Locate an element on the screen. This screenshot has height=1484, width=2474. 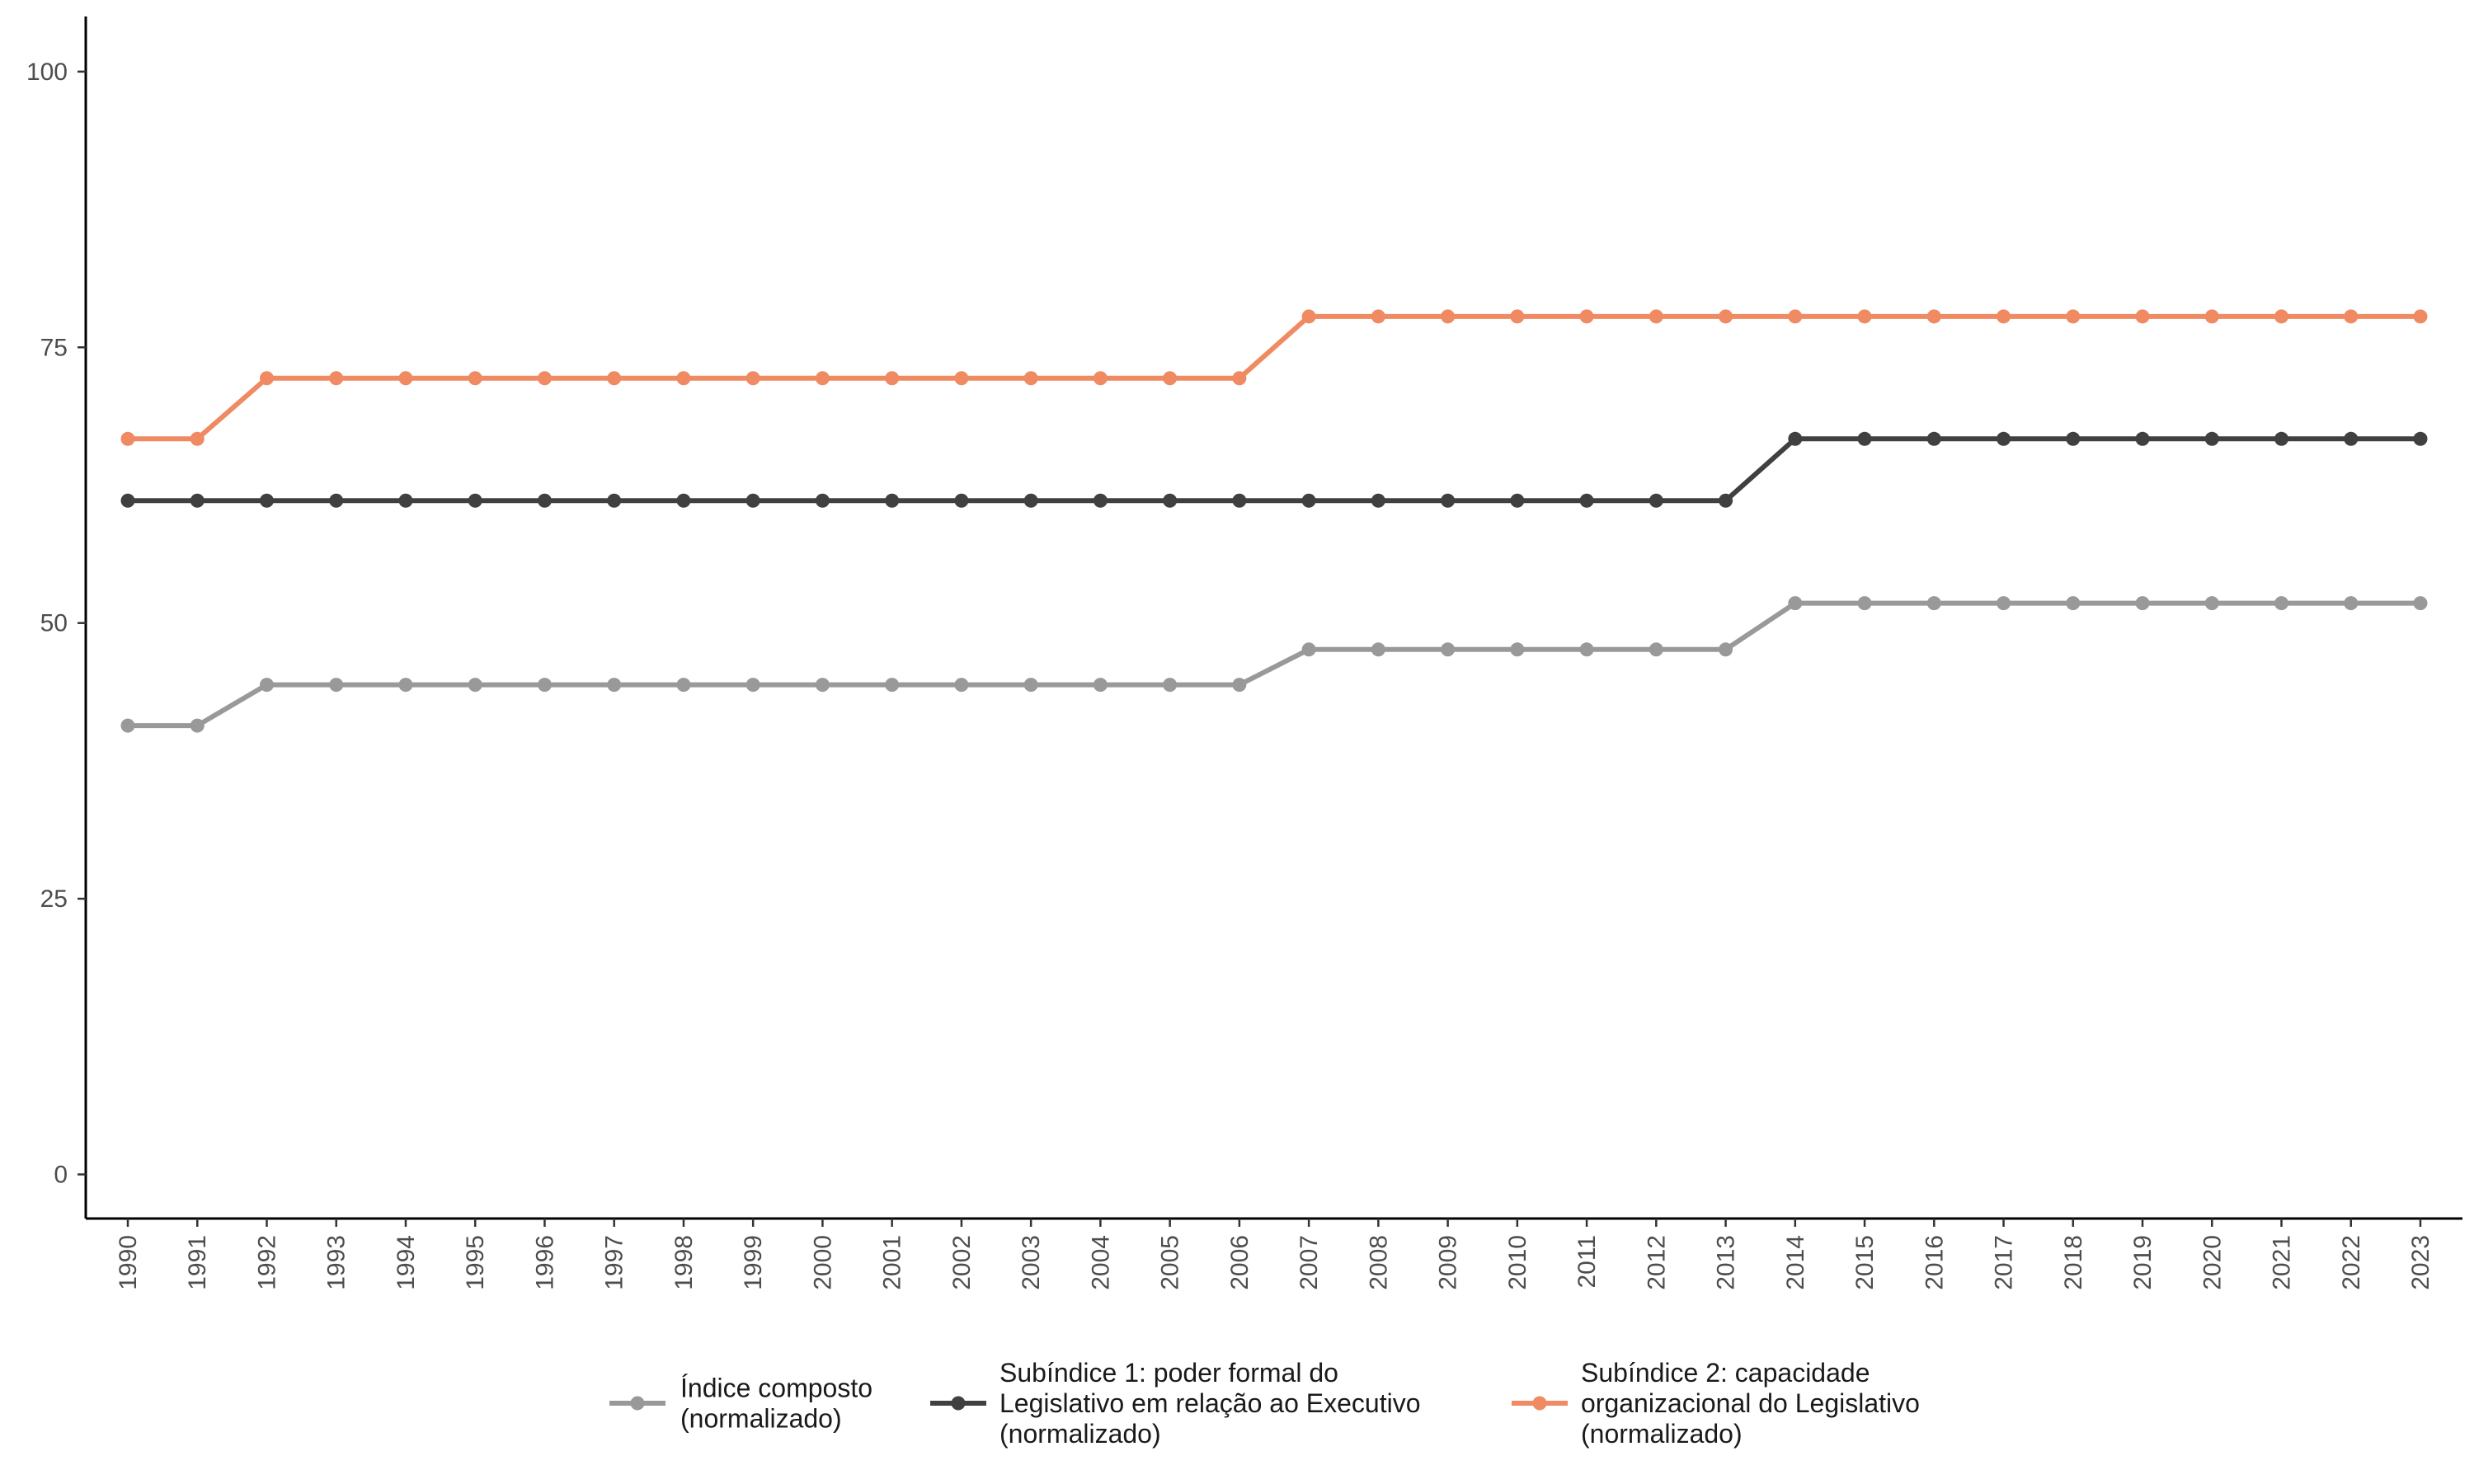
legend-label-line: Índice composto is located at coordinates (776, 1388).